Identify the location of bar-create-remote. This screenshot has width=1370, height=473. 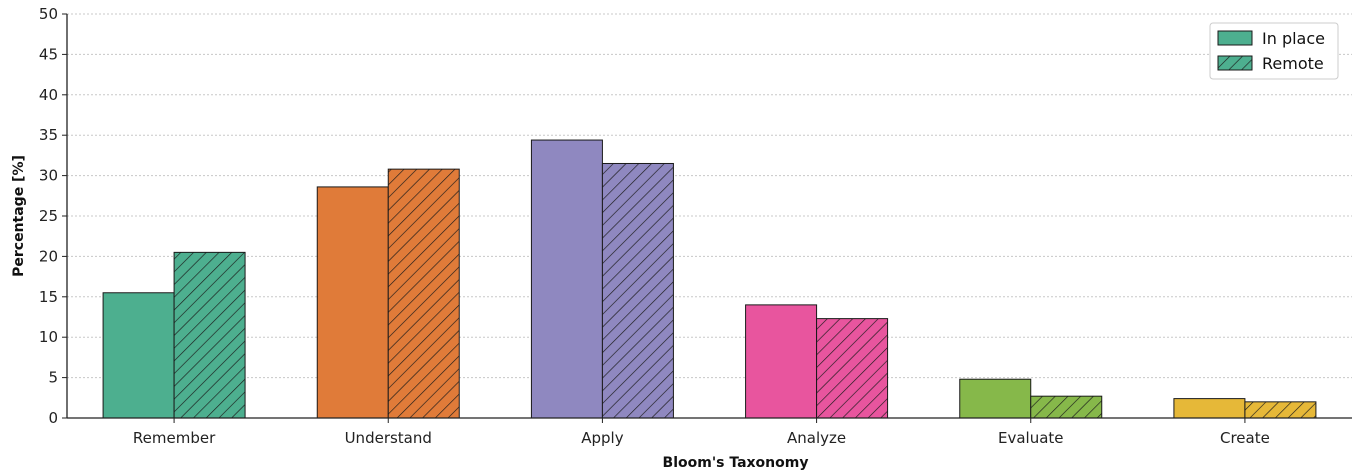
(1280, 410).